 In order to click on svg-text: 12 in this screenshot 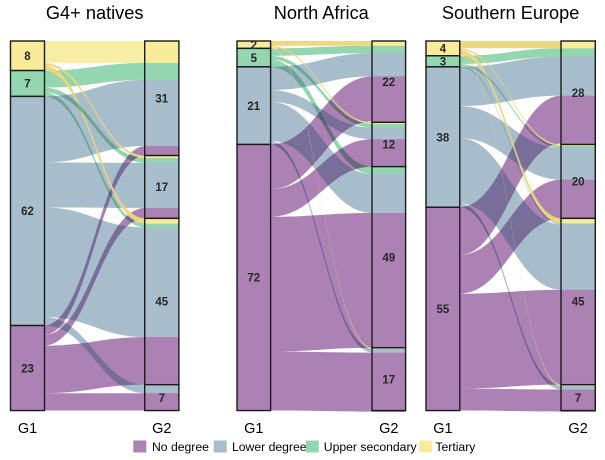, I will do `click(388, 146)`.